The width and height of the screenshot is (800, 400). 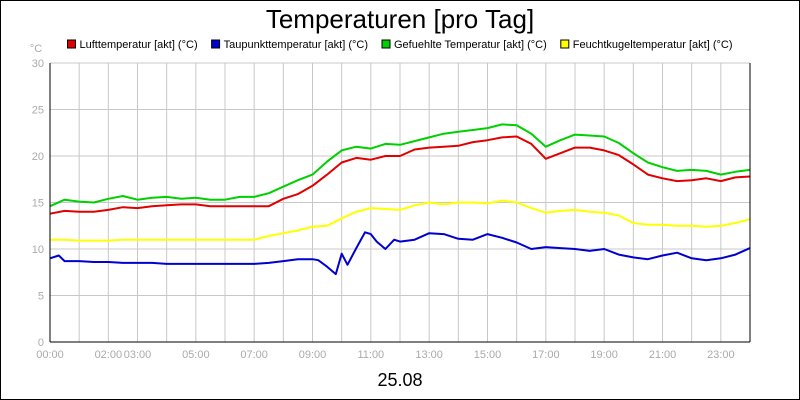 What do you see at coordinates (399, 380) in the screenshot?
I see `date-label: 25.08` at bounding box center [399, 380].